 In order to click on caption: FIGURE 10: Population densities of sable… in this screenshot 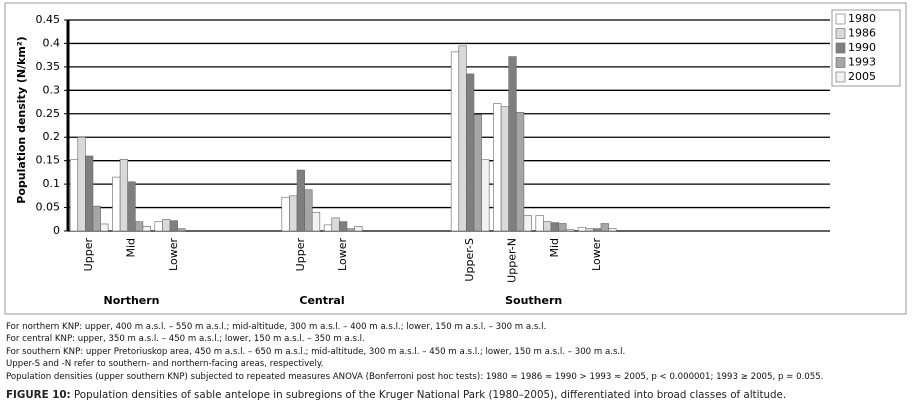, I will do `click(396, 395)`.